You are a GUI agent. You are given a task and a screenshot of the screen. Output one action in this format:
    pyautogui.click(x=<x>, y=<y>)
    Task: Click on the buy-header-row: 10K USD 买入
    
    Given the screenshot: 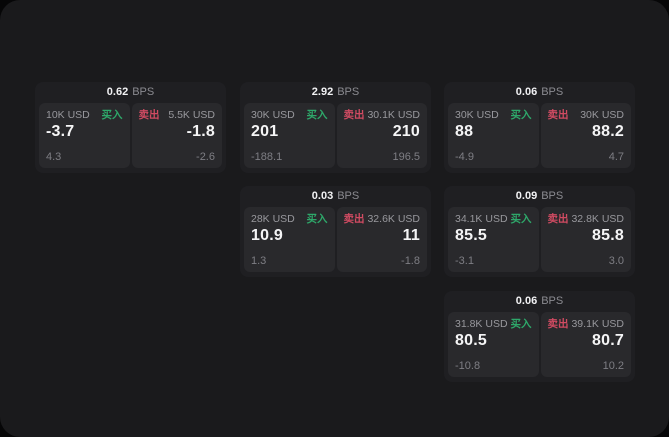 What is the action you would take?
    pyautogui.click(x=84, y=115)
    